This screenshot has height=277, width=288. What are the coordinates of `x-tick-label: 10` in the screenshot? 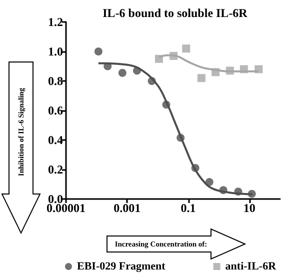 It's located at (249, 208).